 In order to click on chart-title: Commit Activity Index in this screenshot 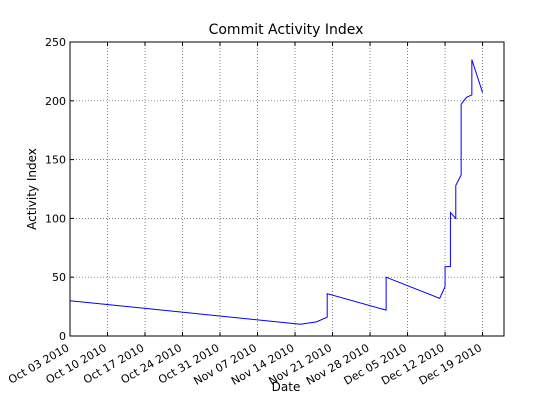, I will do `click(286, 30)`.